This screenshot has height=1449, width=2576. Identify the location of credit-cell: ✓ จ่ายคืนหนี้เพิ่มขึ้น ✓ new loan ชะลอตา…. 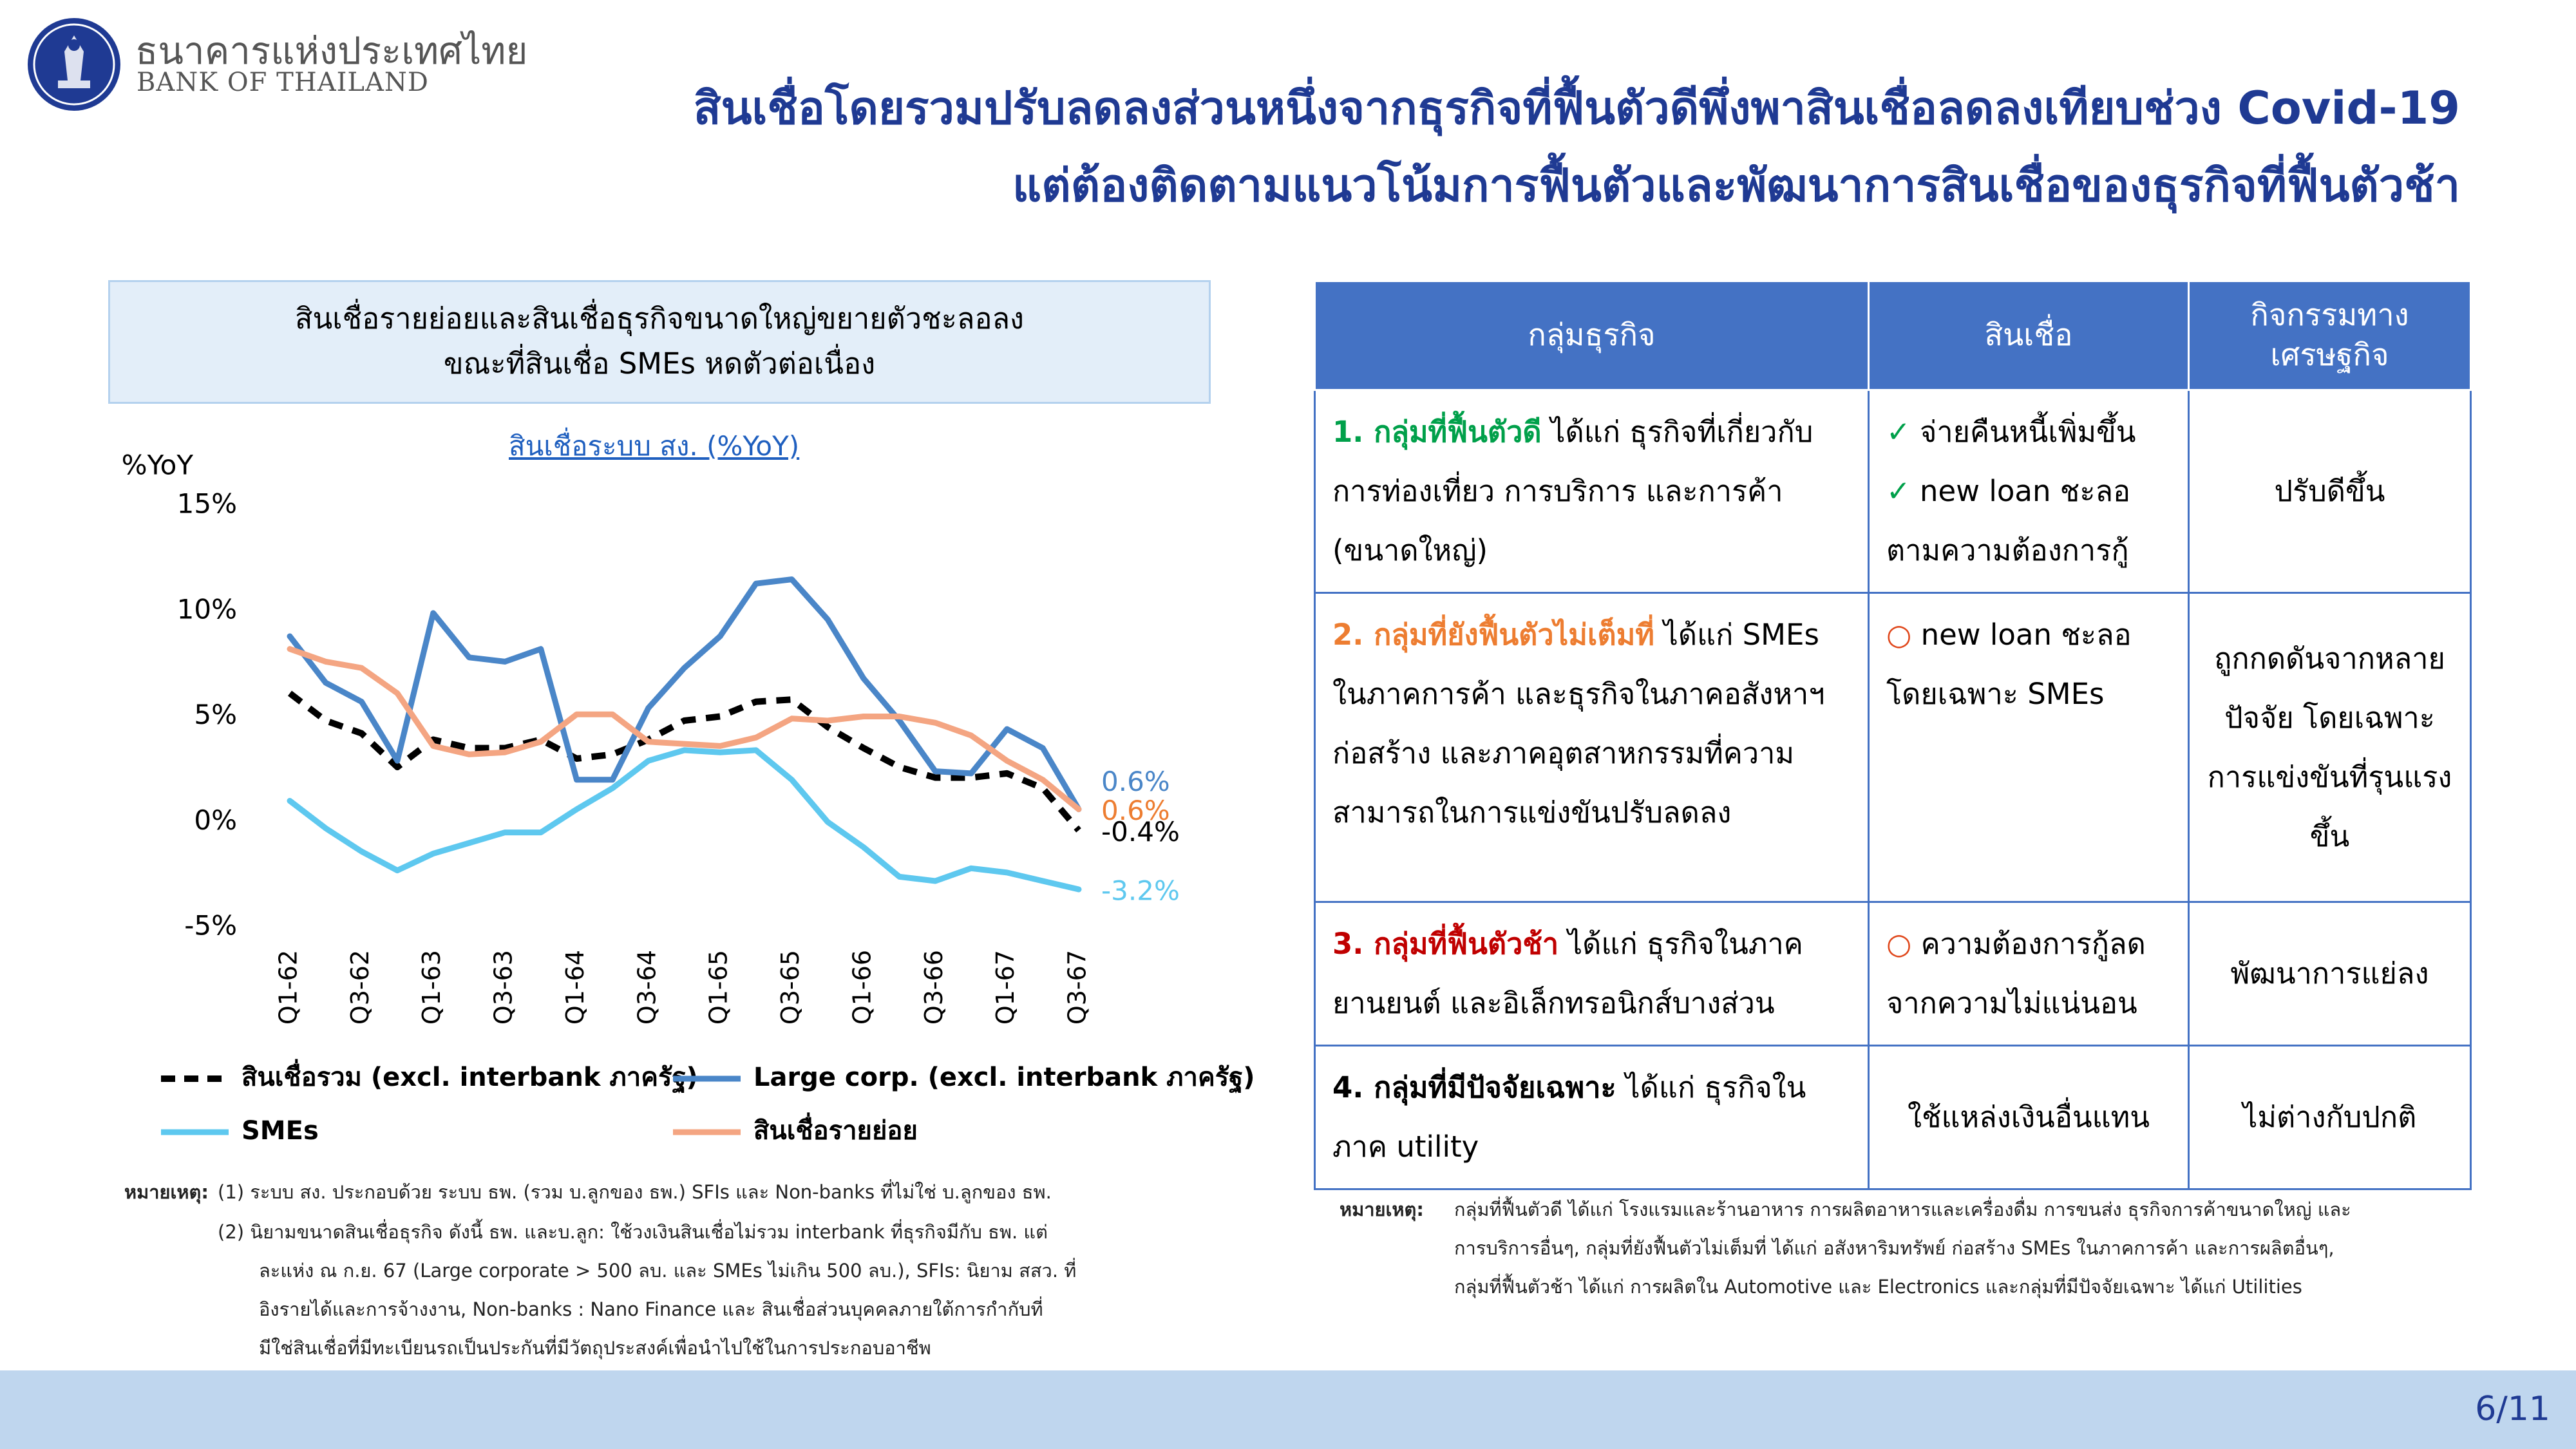
(2029, 492).